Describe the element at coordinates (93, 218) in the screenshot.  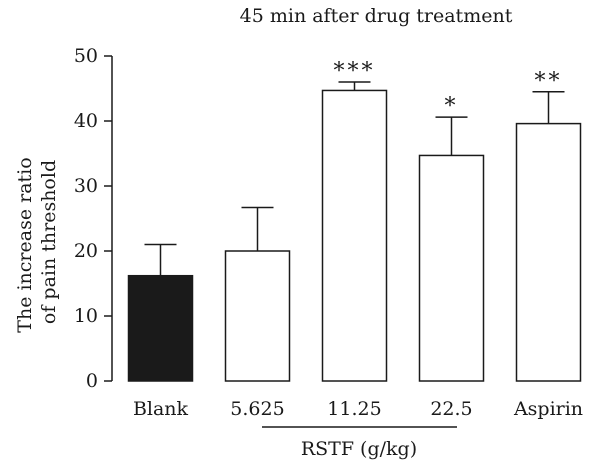
I see `y-axis: 0 10 20 30 40 50` at that location.